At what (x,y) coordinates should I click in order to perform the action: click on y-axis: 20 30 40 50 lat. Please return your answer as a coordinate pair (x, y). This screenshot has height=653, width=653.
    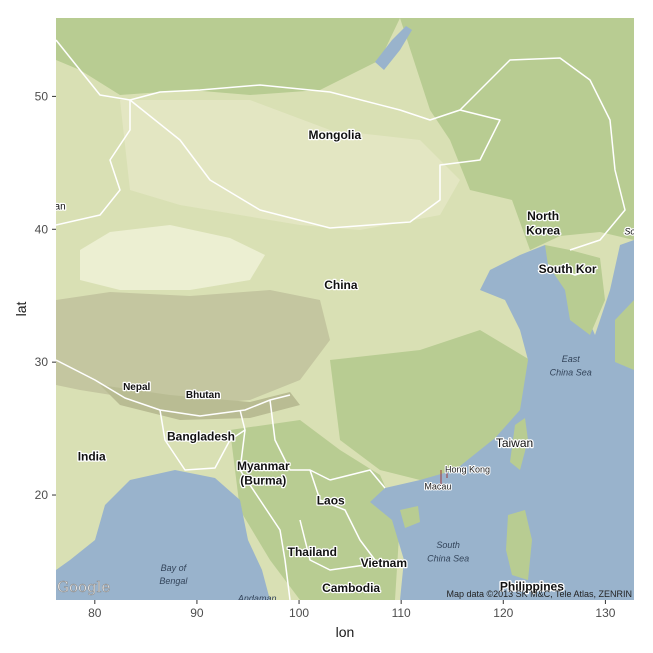
    Looking at the image, I should click on (34, 295).